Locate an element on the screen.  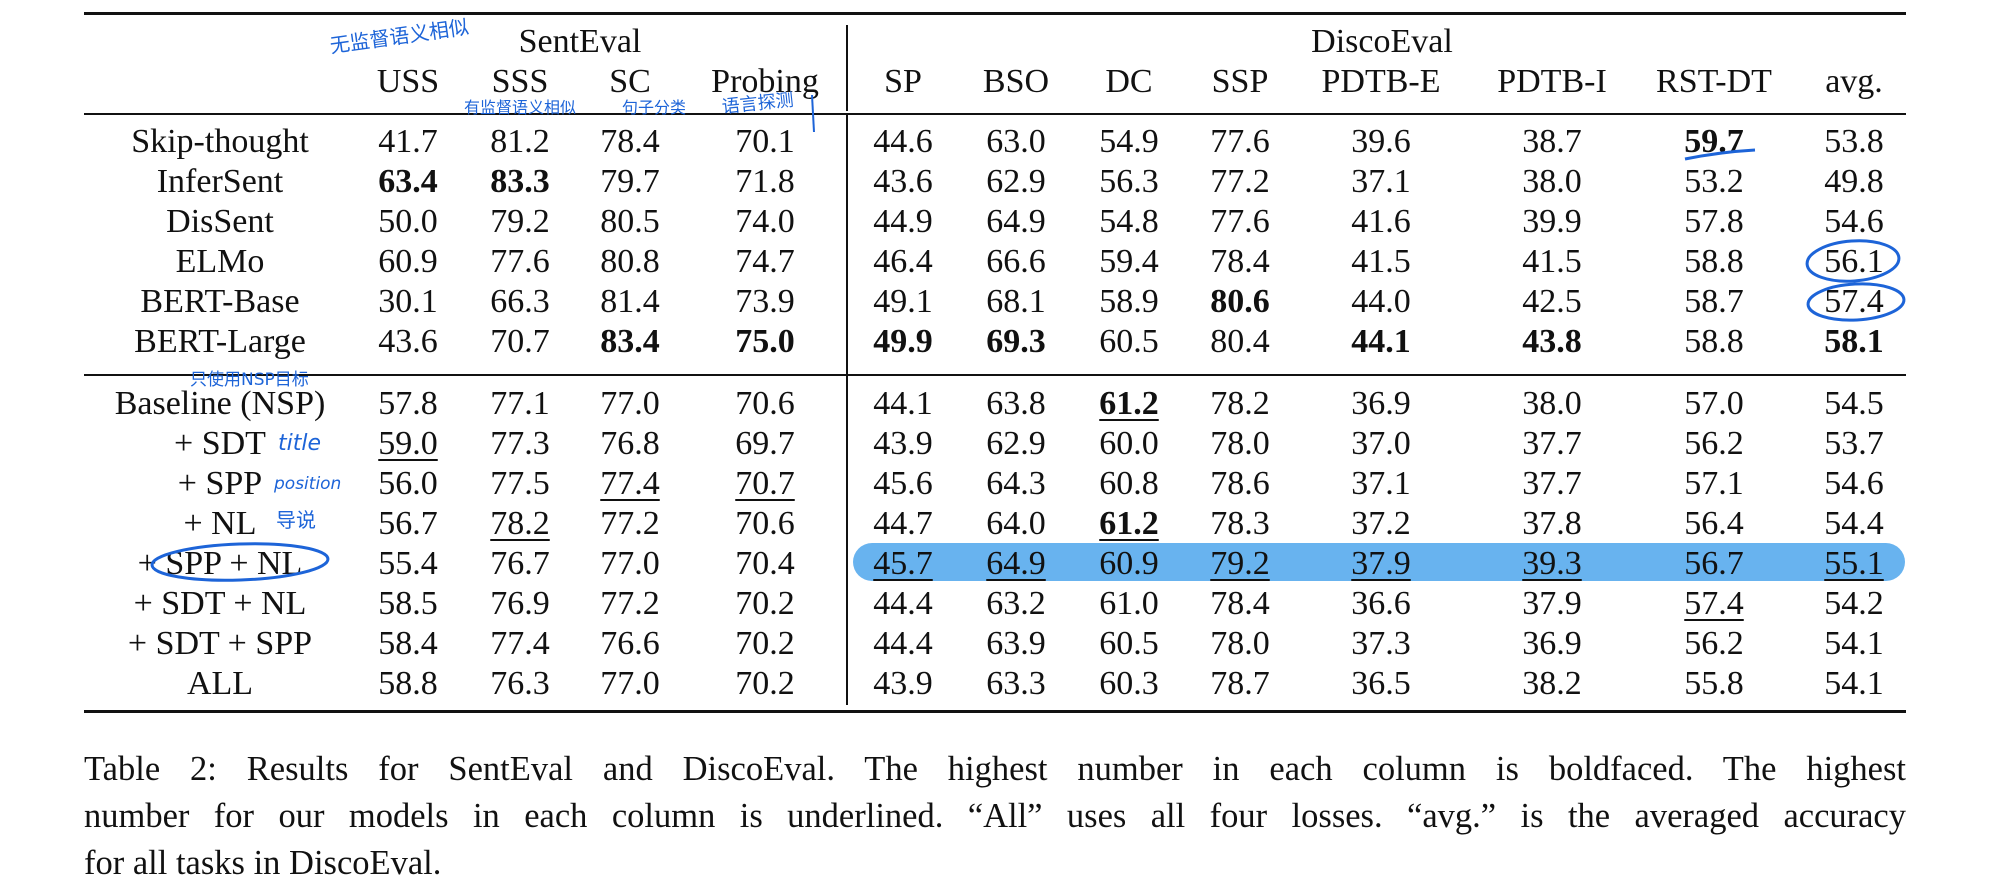
table-cell: 78.0 is located at coordinates (1240, 443).